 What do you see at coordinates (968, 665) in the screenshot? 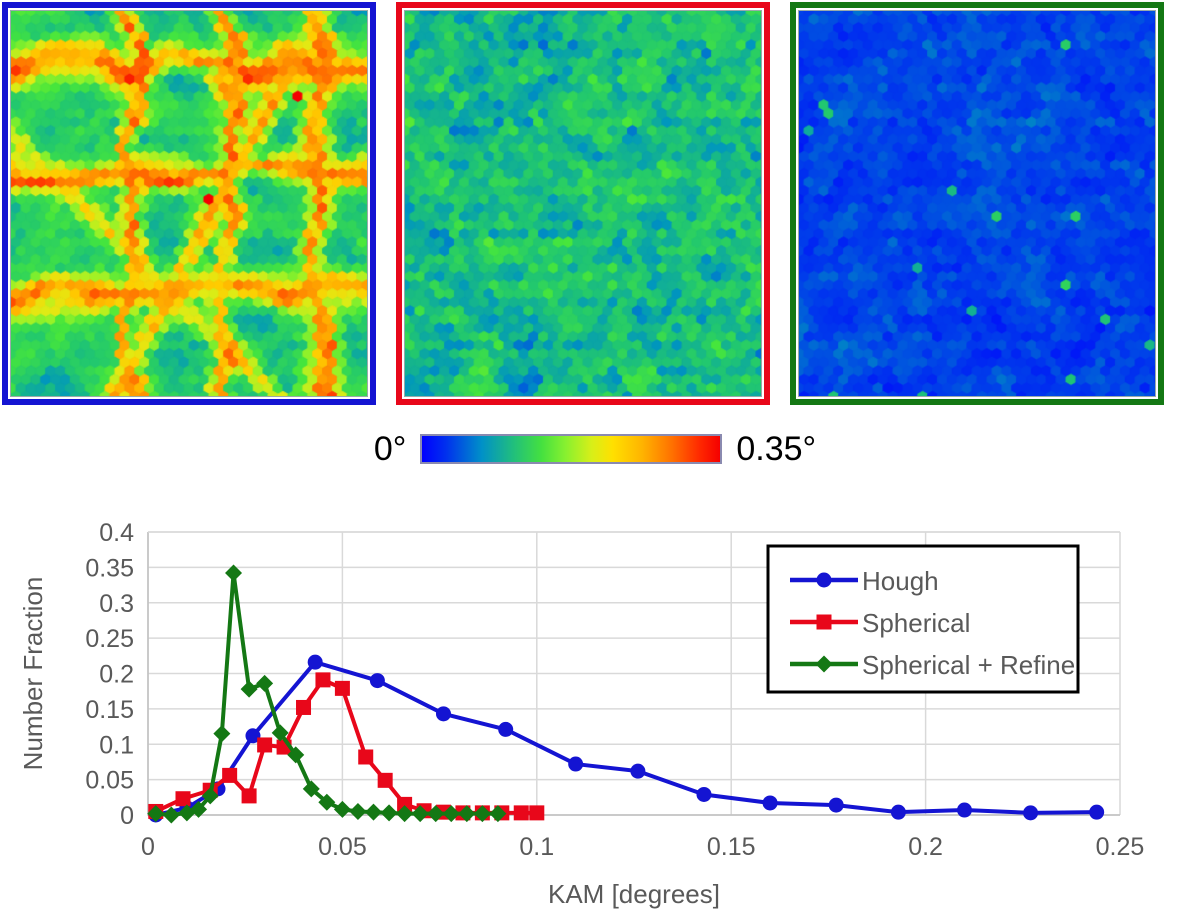
I see `legend-label: Spherical + Refine` at bounding box center [968, 665].